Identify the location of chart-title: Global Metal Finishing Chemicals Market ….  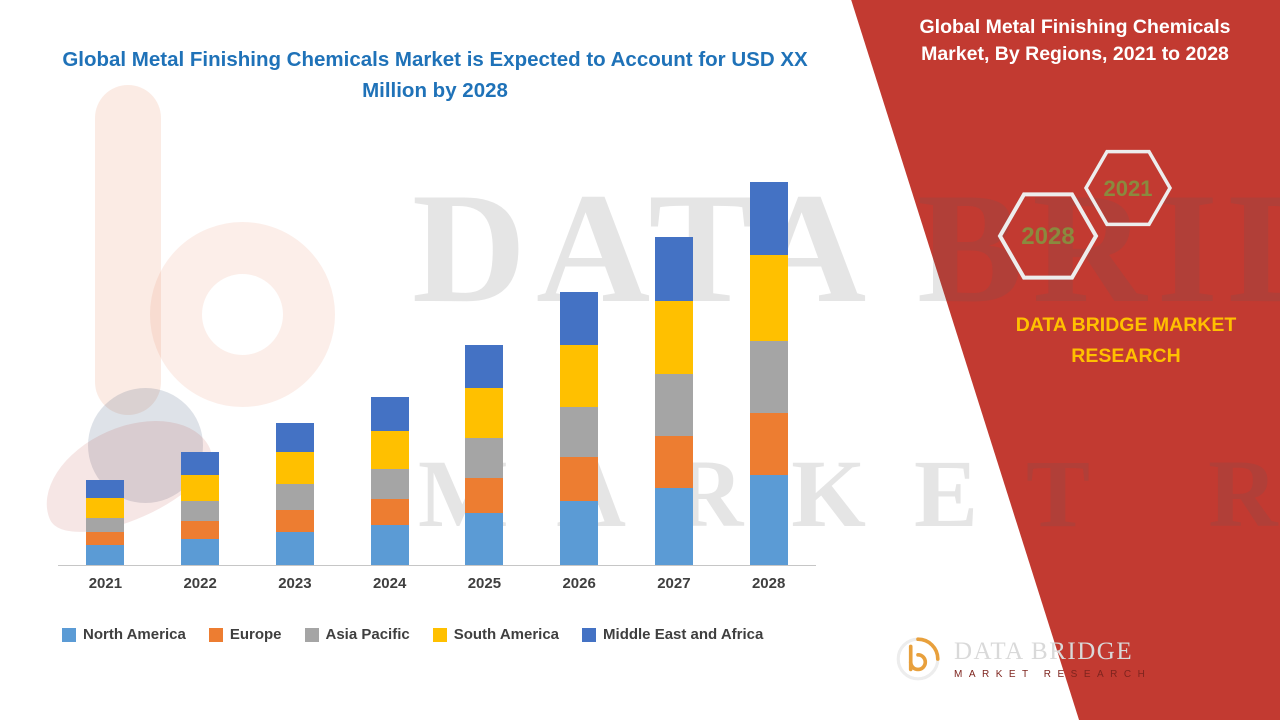
(435, 75).